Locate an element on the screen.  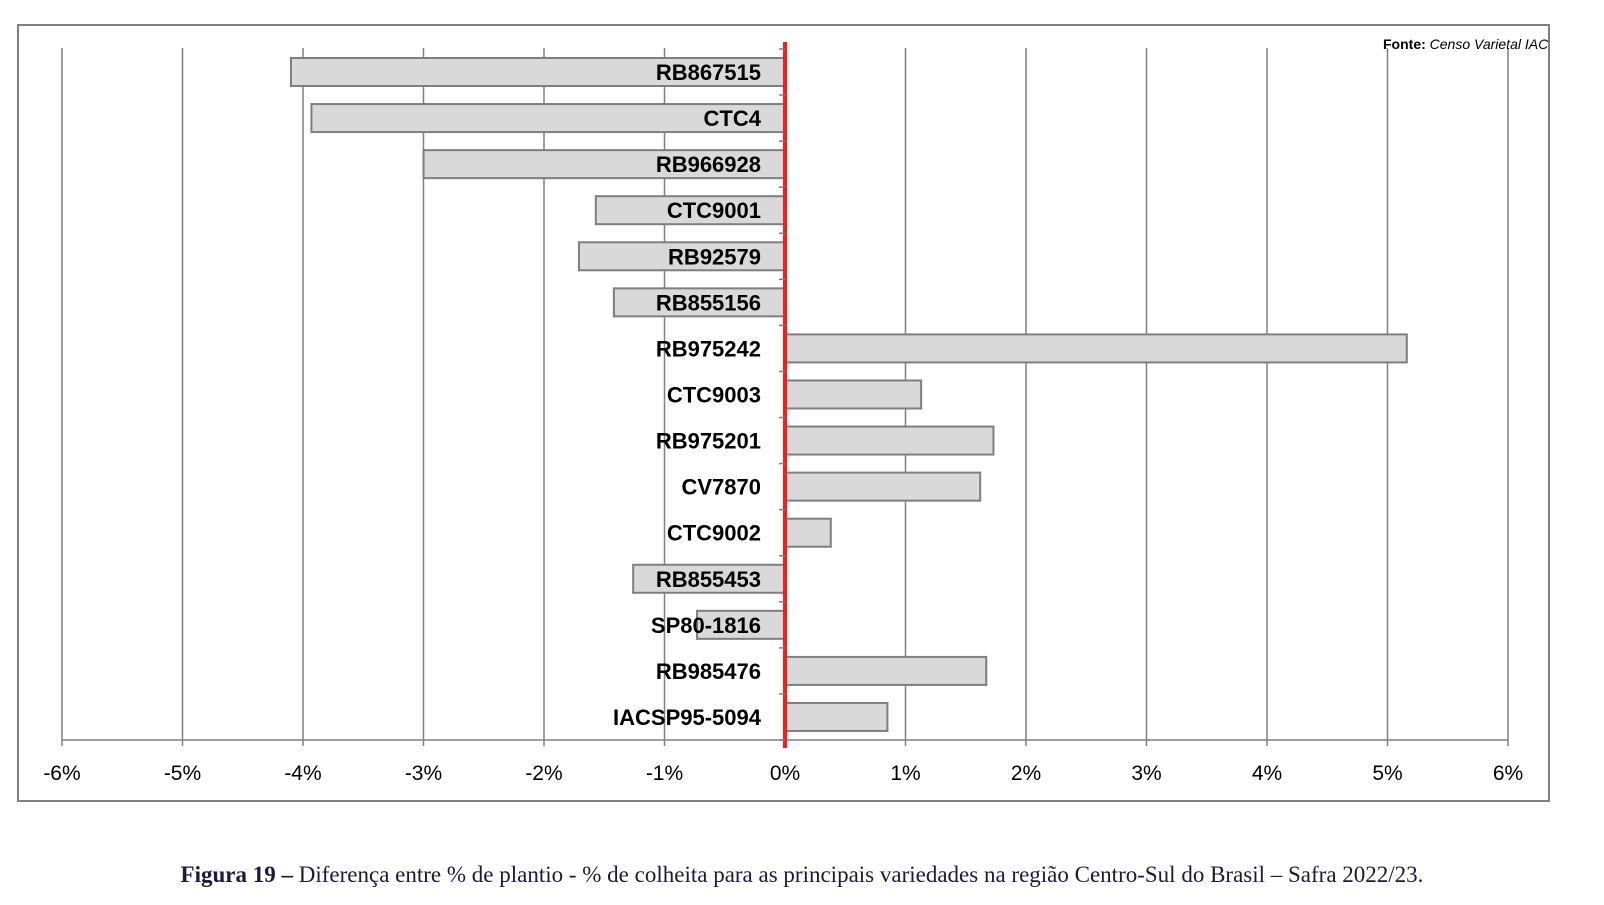
source-value: Censo Varietal IAC is located at coordinates (1489, 44).